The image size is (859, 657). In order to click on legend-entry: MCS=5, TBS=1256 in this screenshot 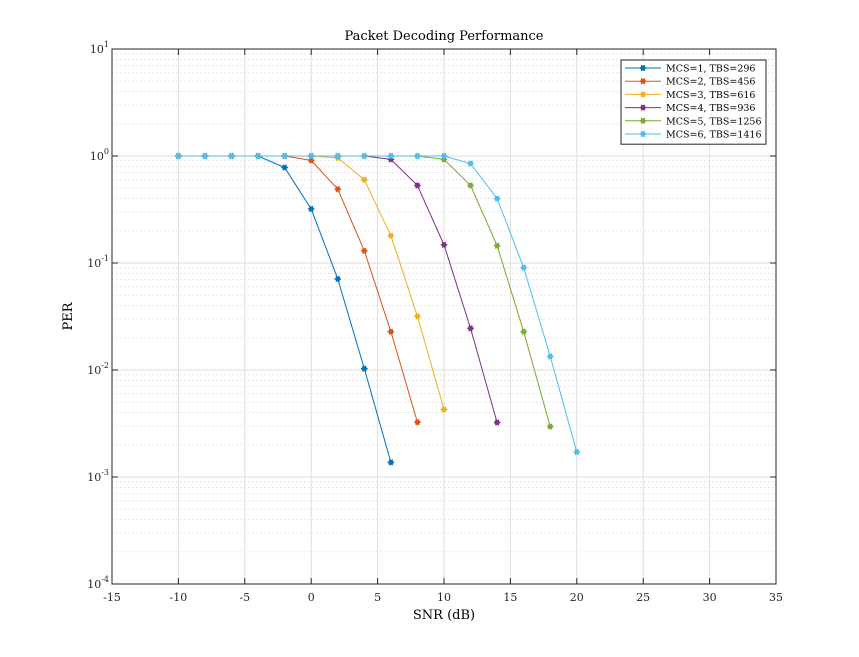, I will do `click(693, 121)`.